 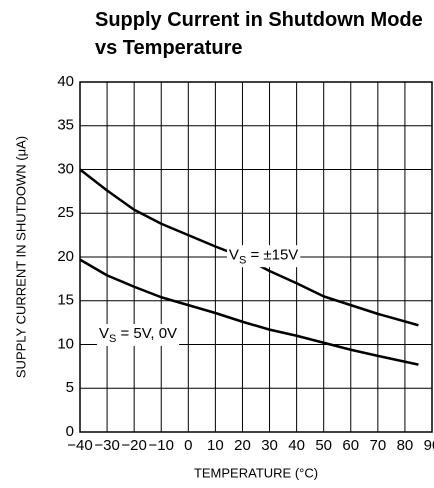 I want to click on y-tick-label: 0, so click(x=70, y=431).